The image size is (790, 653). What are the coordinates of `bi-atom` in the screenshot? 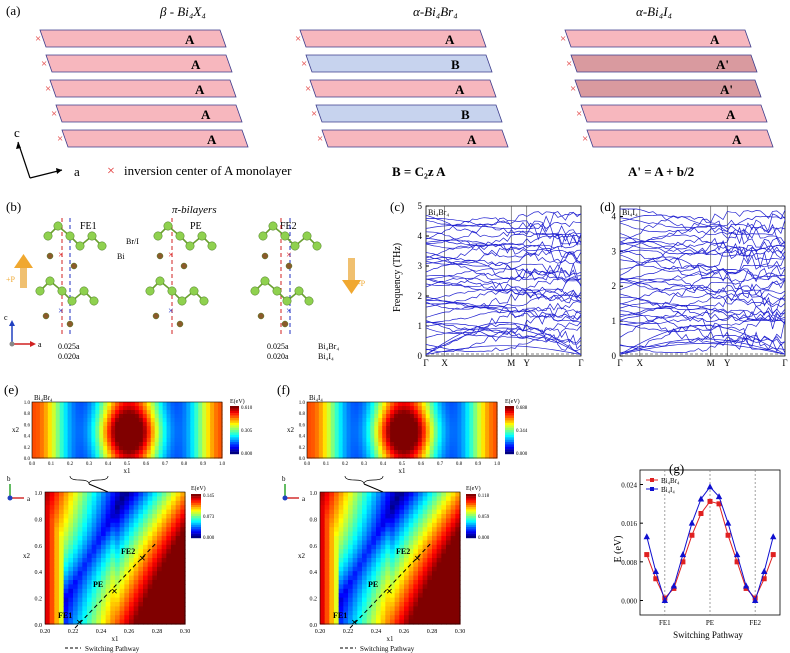 It's located at (317, 246).